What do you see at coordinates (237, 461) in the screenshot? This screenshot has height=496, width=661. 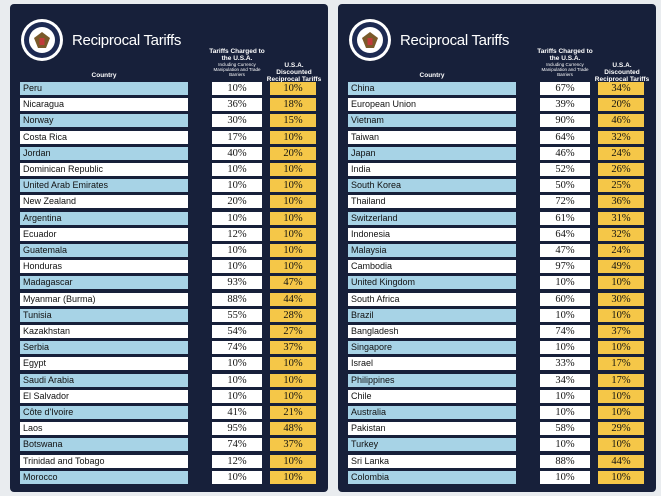 I see `tariff-cell: 12%` at bounding box center [237, 461].